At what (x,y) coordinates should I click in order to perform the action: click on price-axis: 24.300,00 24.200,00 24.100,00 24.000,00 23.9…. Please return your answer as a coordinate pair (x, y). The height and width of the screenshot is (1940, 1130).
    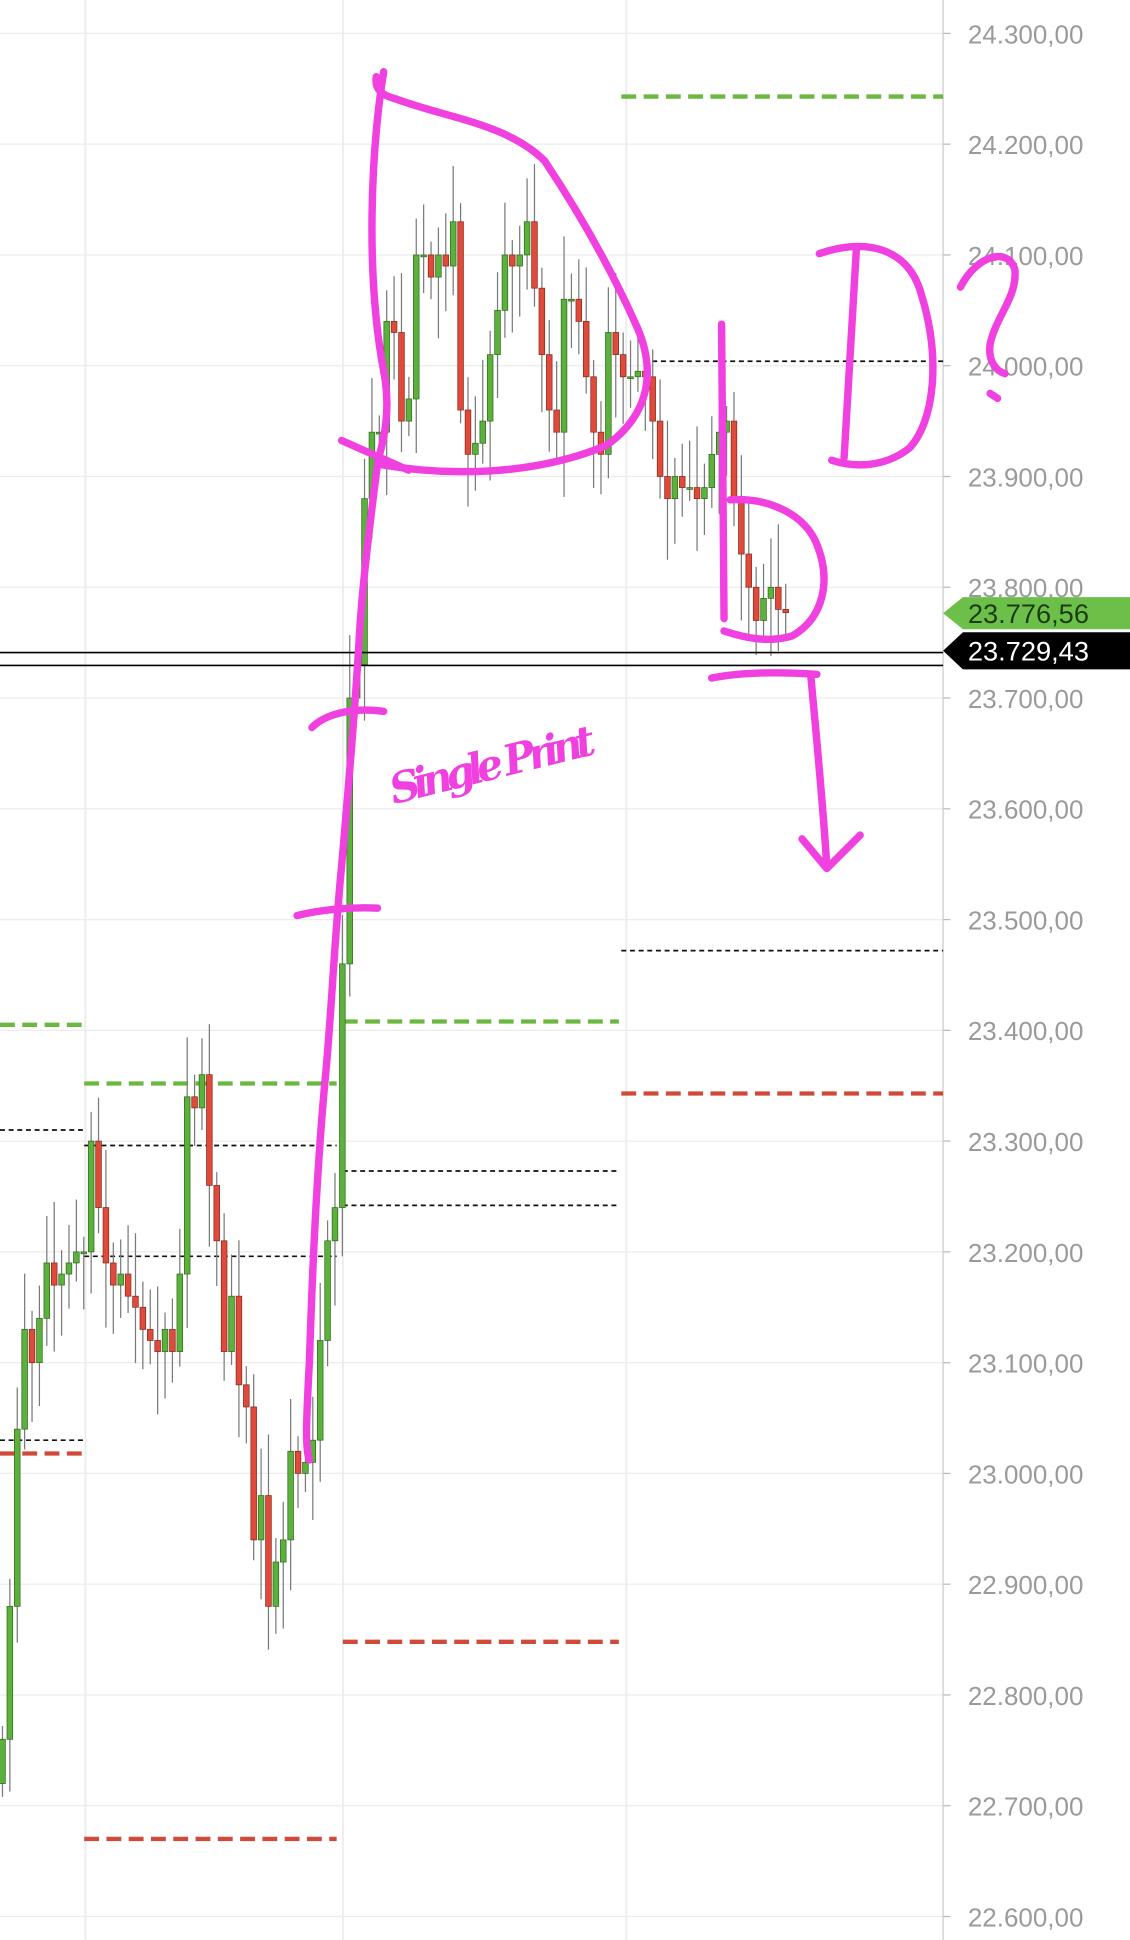
    Looking at the image, I should click on (1013, 975).